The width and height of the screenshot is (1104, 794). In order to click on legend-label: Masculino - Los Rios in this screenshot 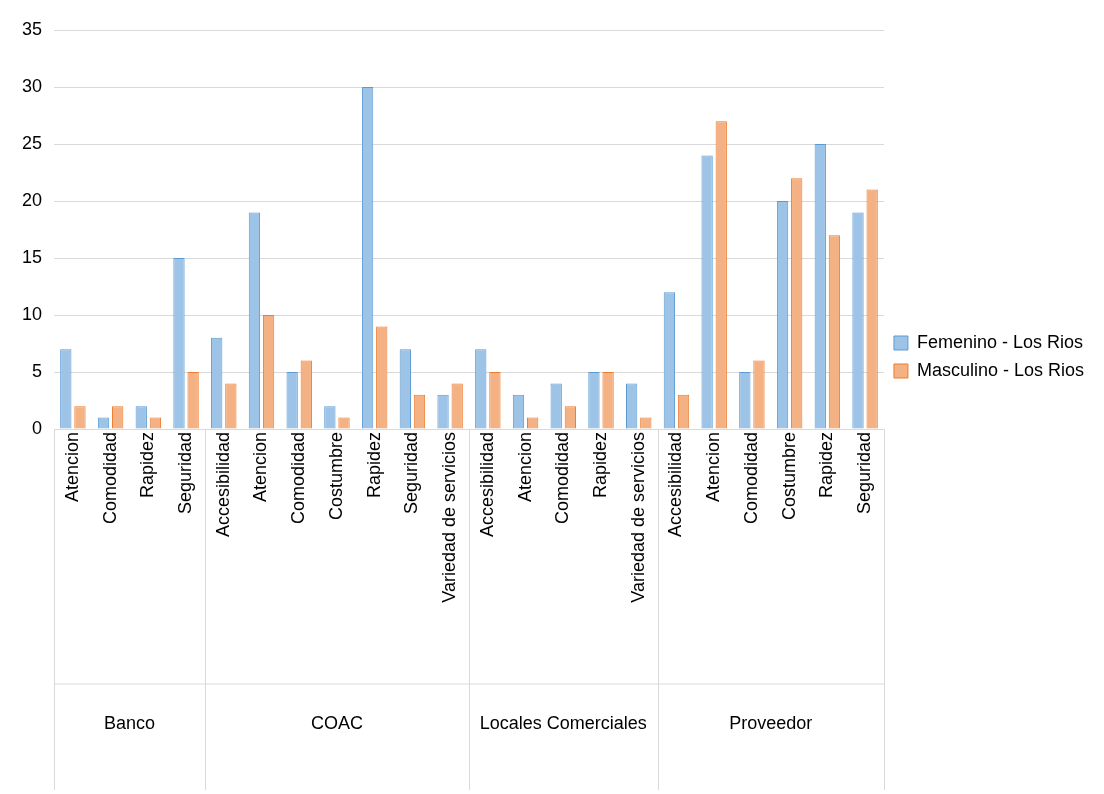, I will do `click(1000, 369)`.